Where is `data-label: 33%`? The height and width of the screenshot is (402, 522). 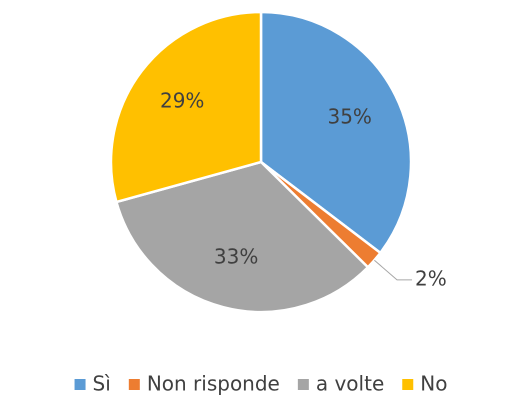
data-label: 33% is located at coordinates (236, 256).